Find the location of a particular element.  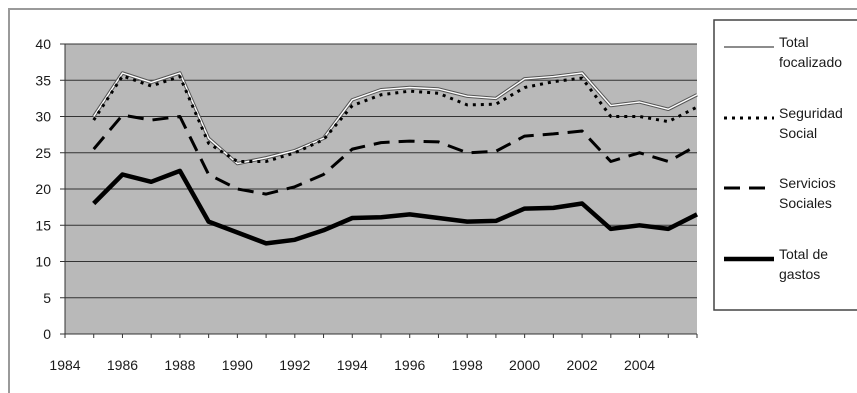

x-tick-label: 1990 is located at coordinates (237, 365).